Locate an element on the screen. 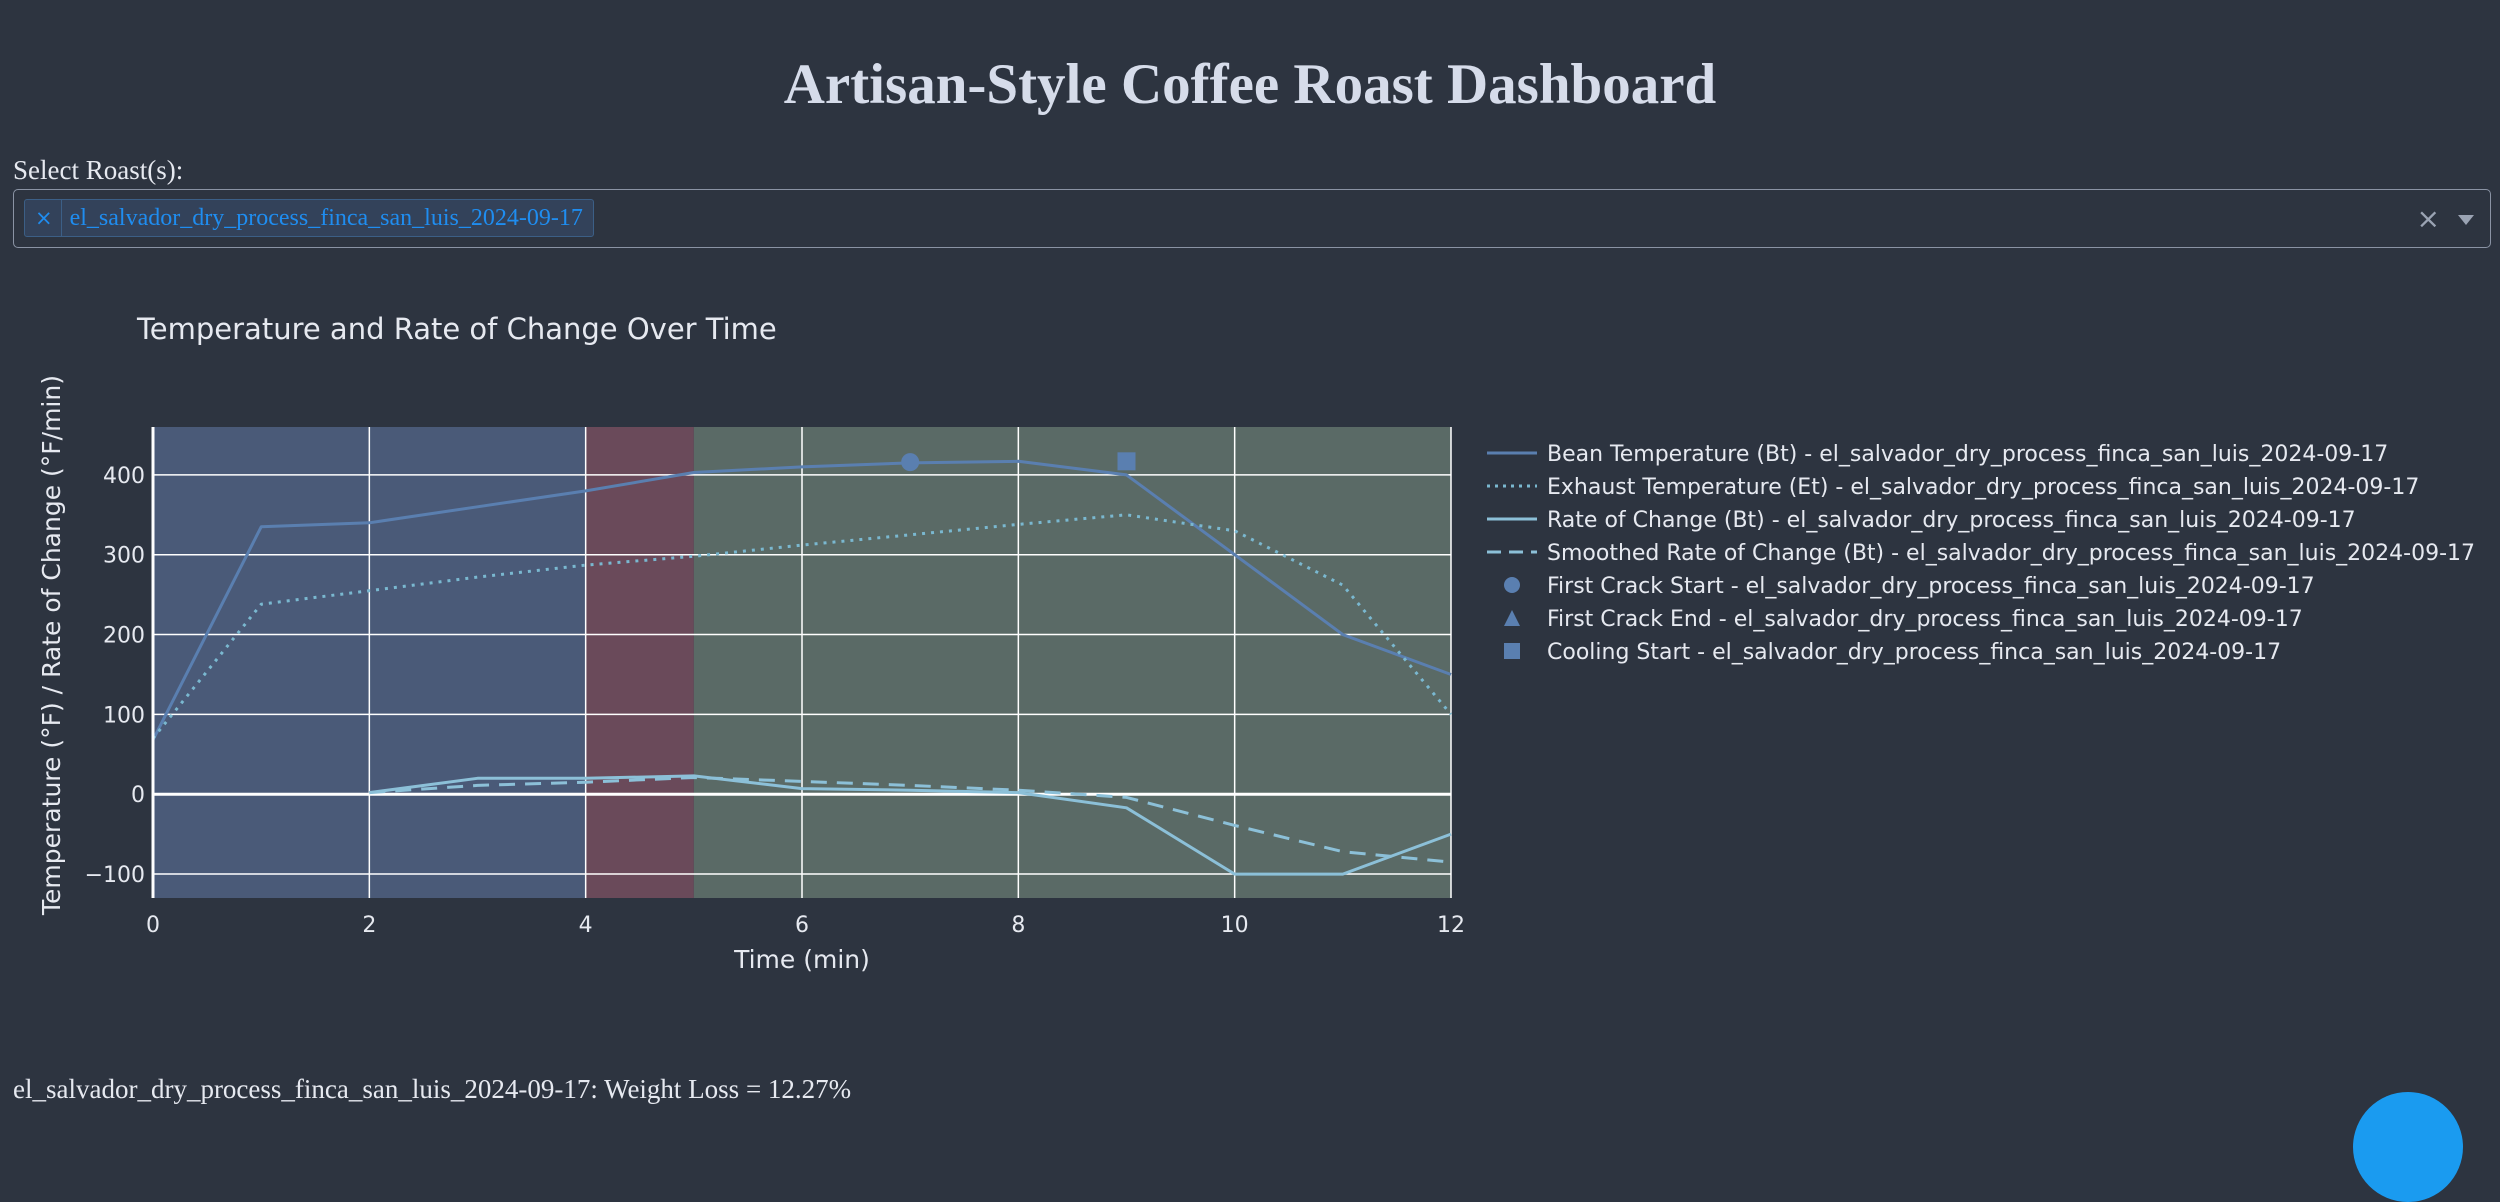  remove-roast-icon: × is located at coordinates (43, 218).